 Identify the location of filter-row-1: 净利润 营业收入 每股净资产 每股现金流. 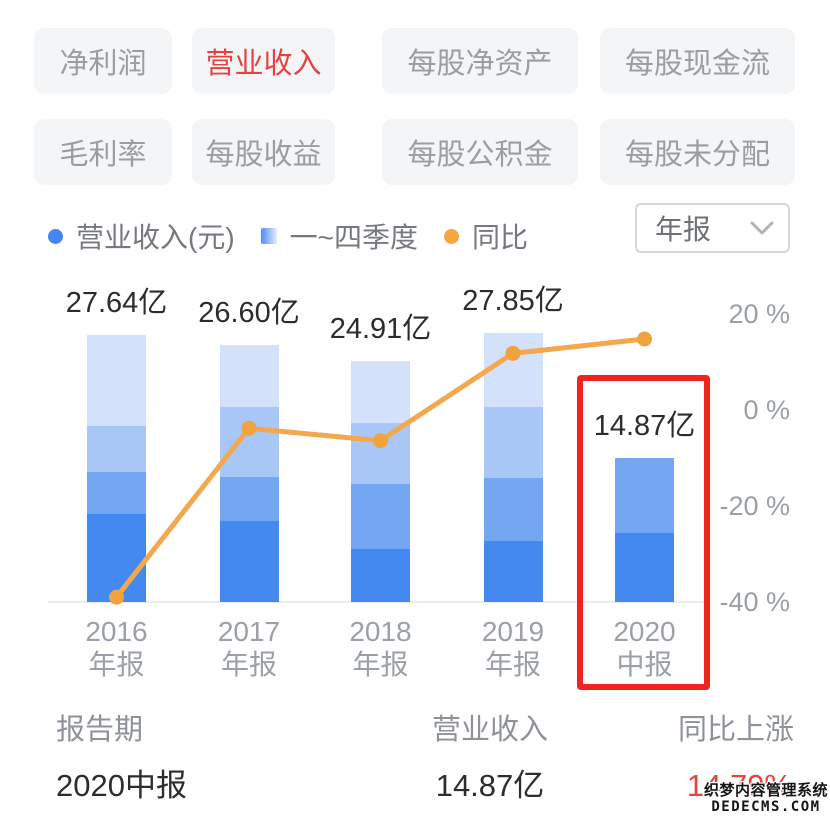
(415, 61).